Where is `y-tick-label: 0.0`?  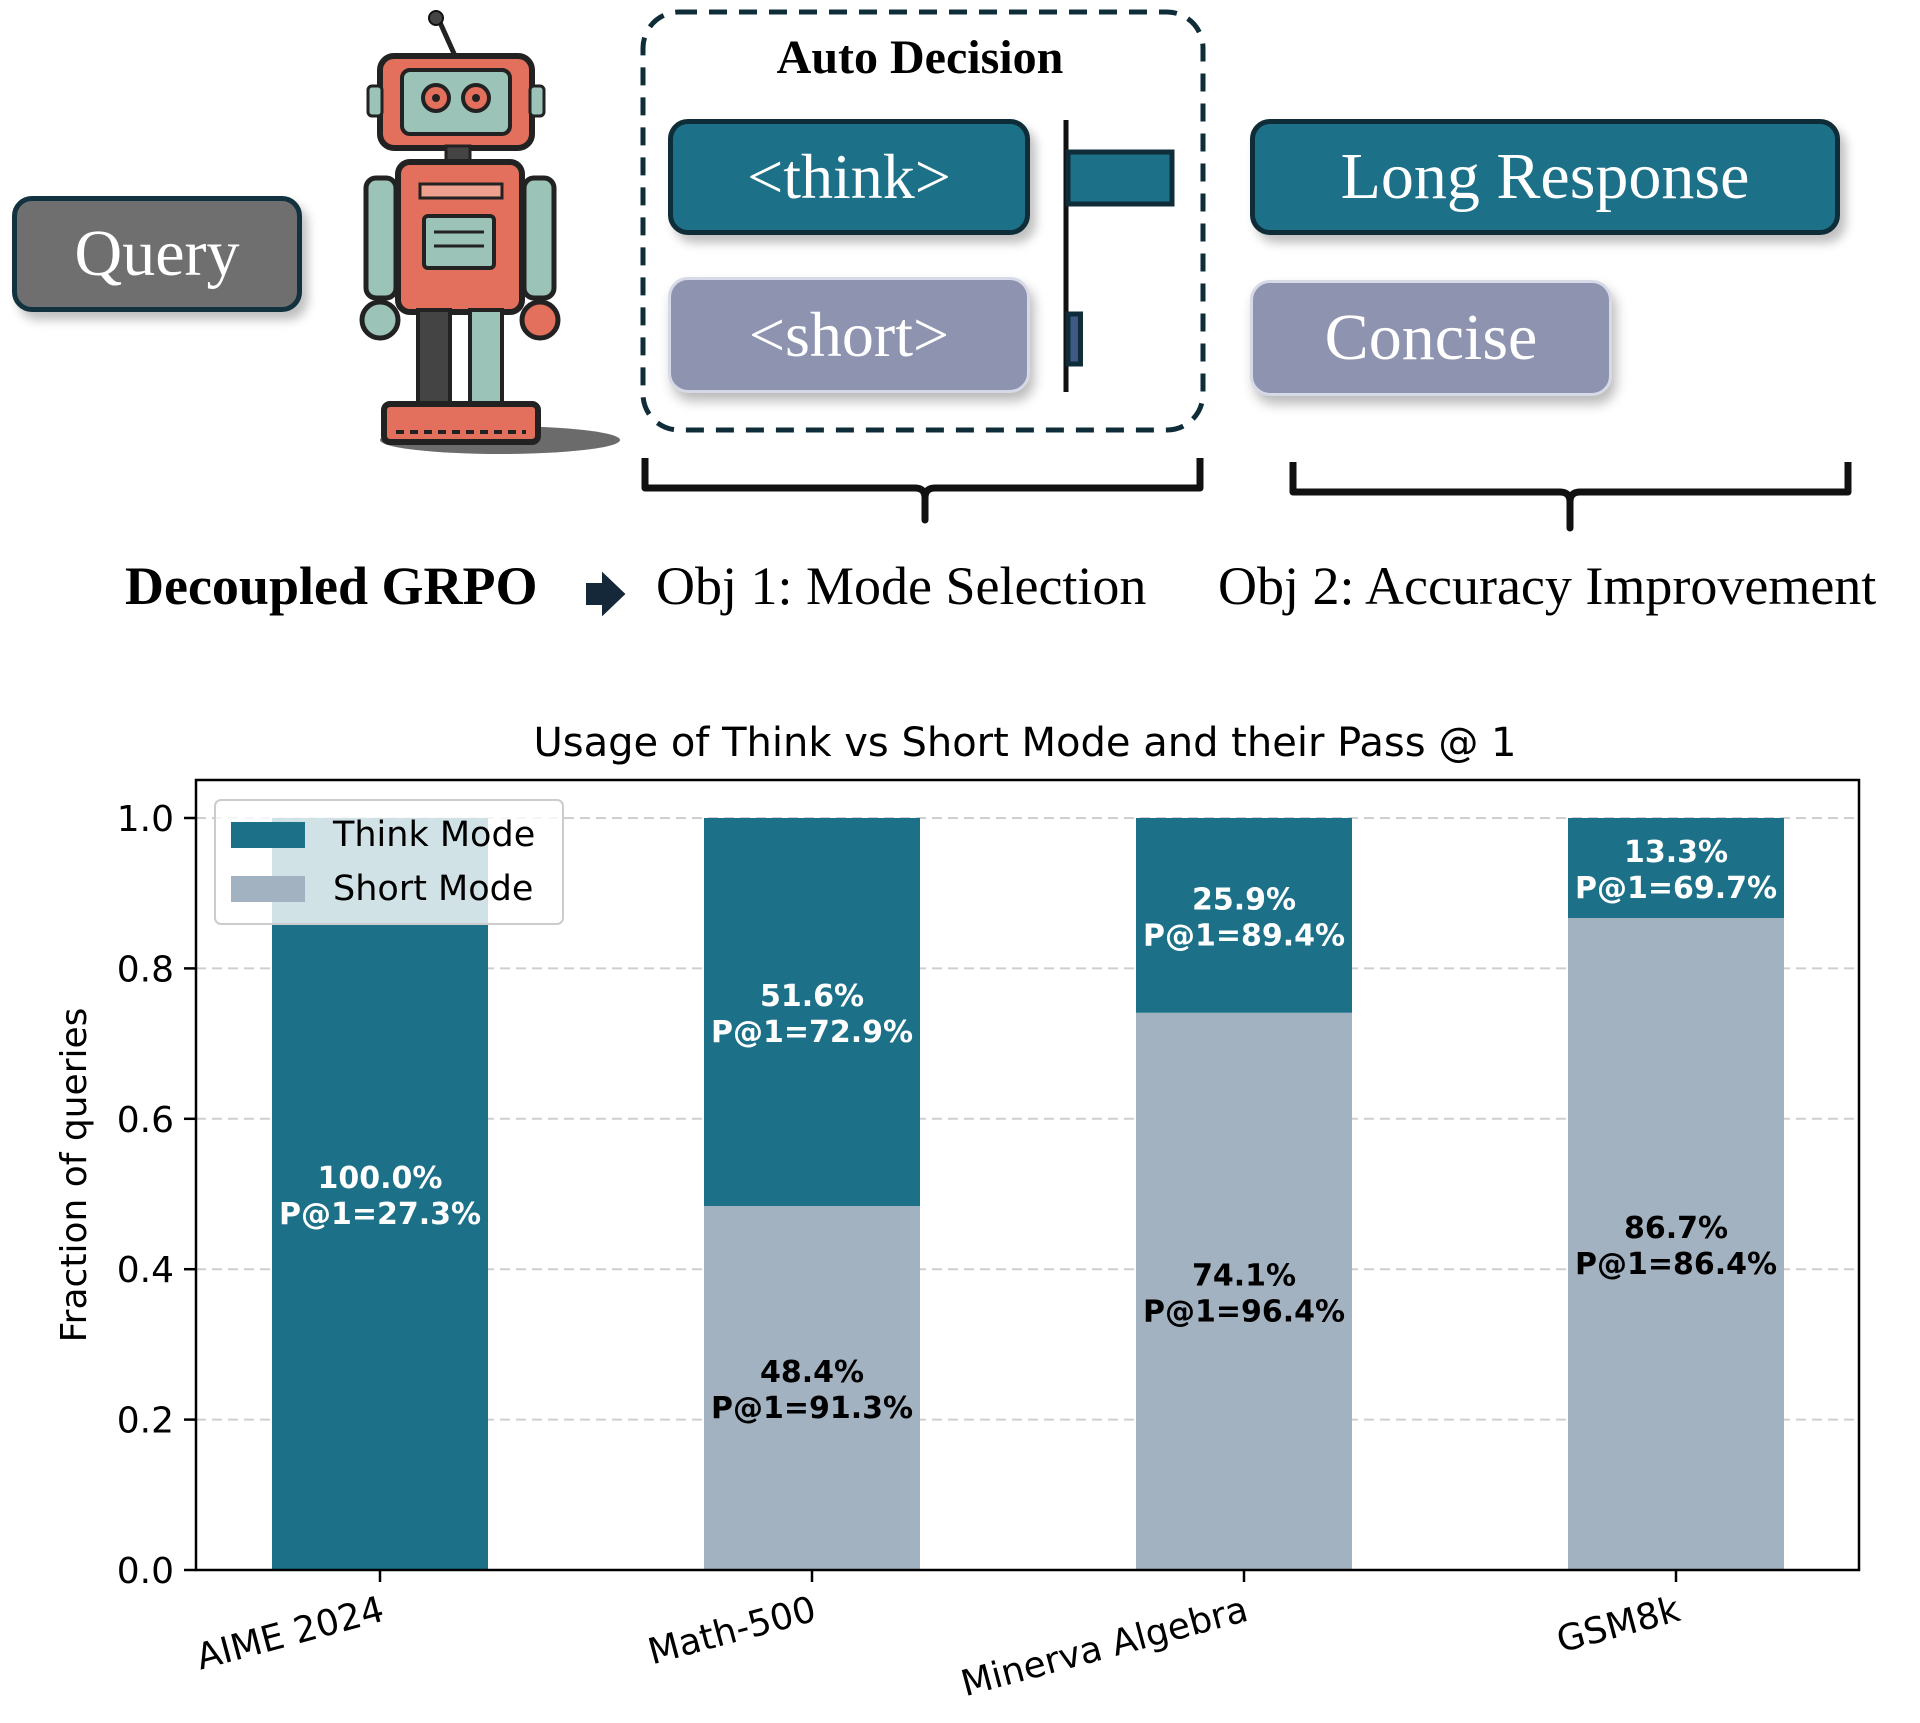
y-tick-label: 0.0 is located at coordinates (145, 1571).